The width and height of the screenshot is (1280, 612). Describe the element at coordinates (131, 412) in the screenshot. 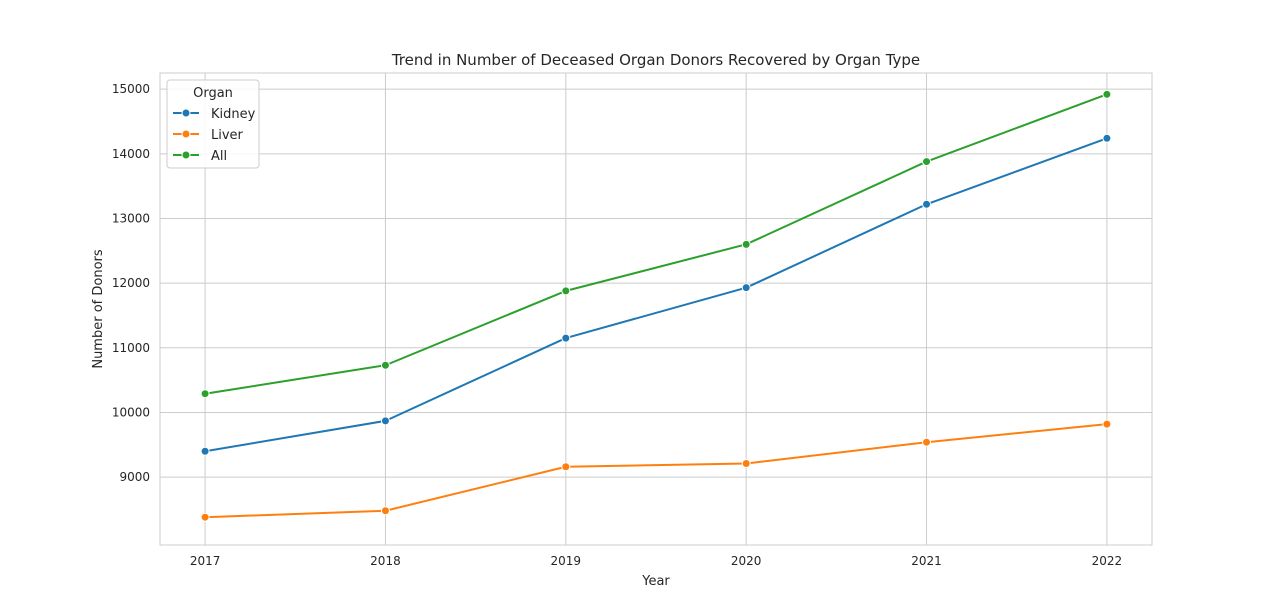

I see `y-tick-label: 10000` at that location.